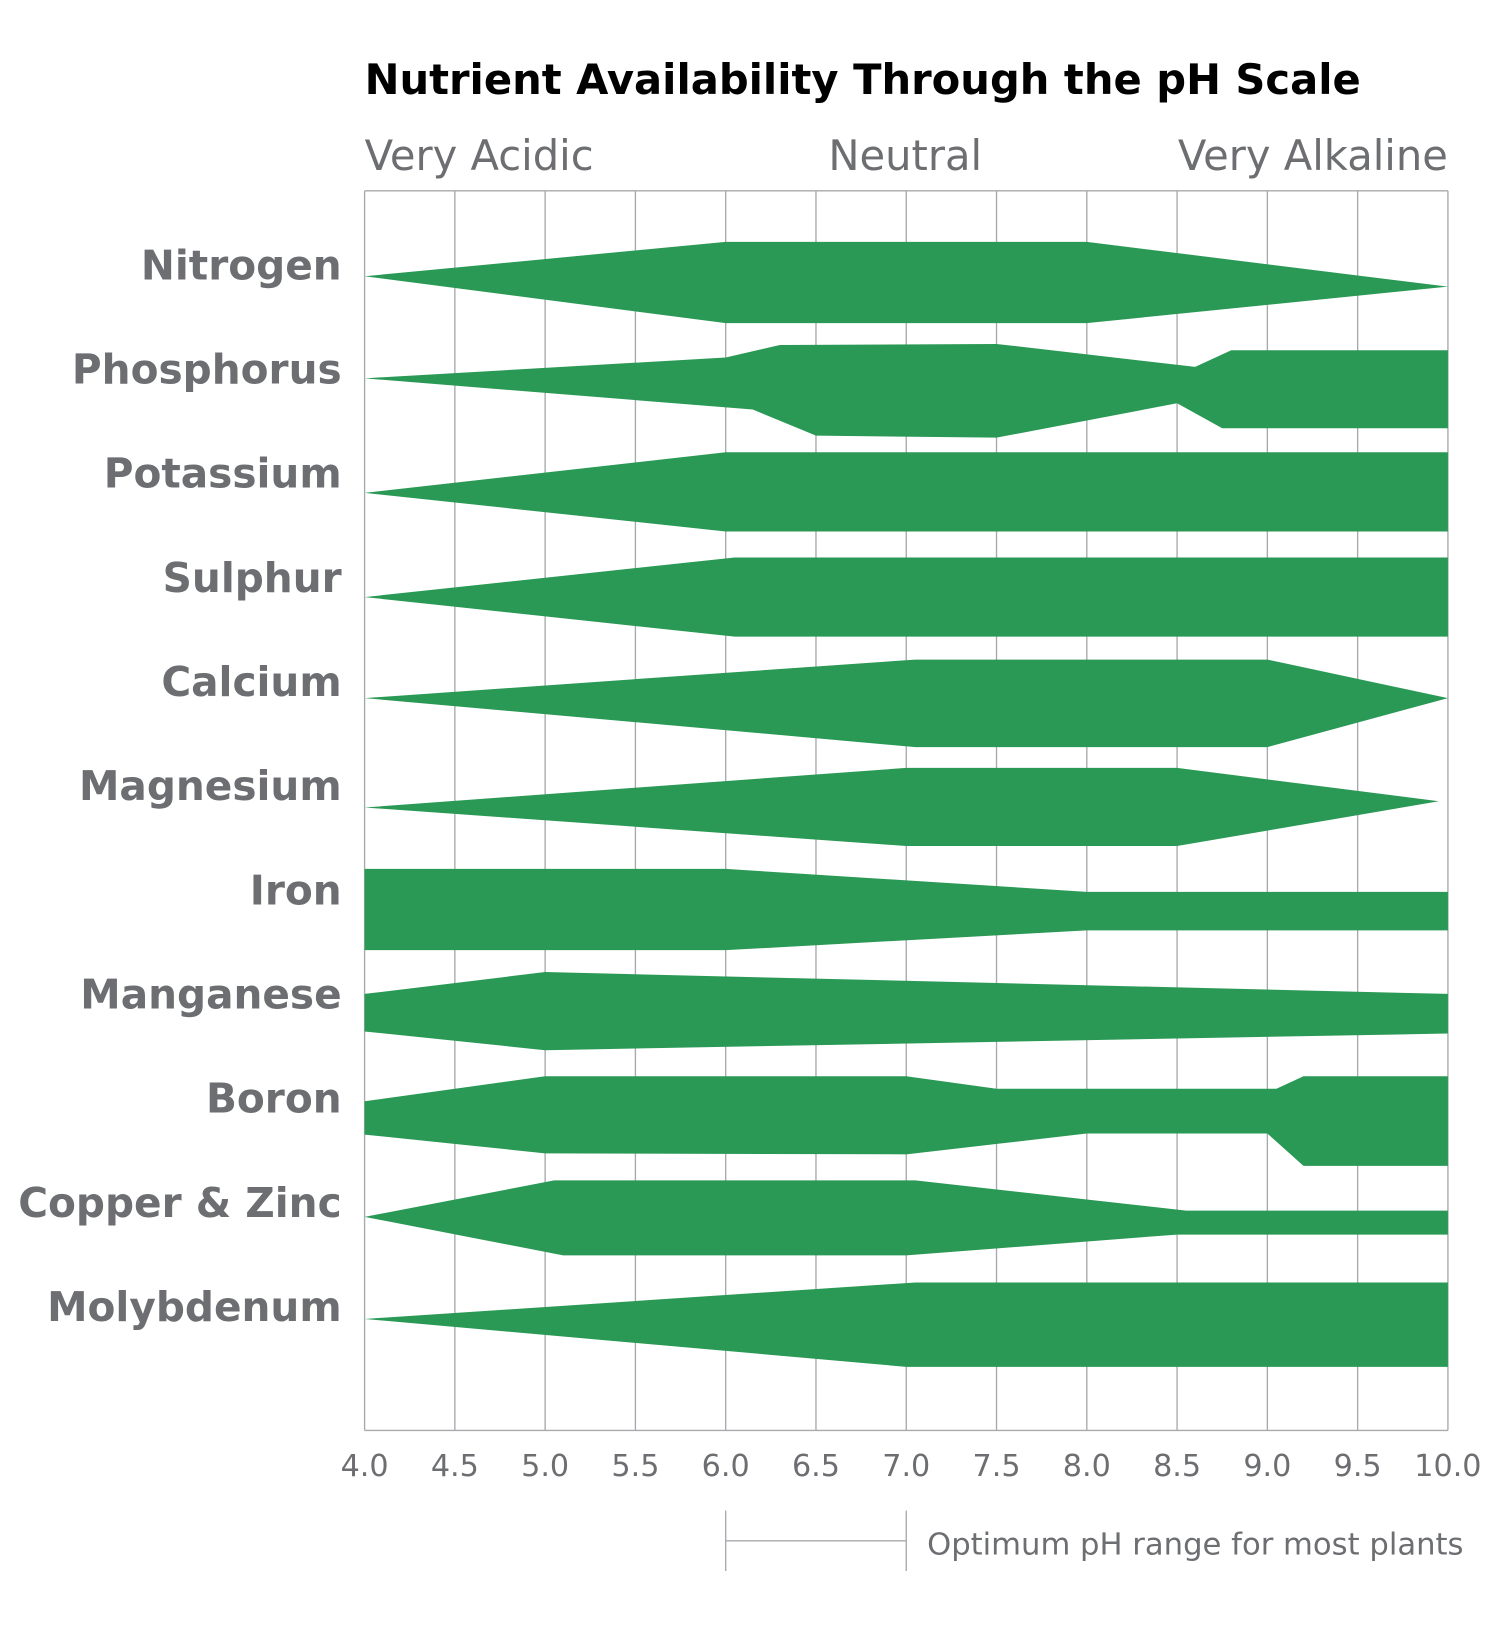  I want to click on band-iron, so click(906, 909).